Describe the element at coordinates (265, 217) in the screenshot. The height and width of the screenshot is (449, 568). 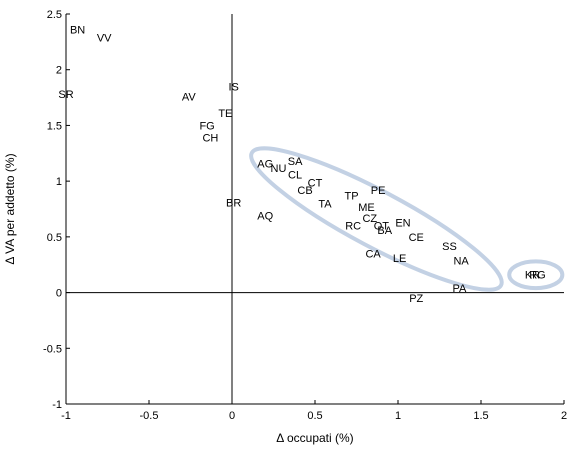
I see `point-label-aq: AQ` at that location.